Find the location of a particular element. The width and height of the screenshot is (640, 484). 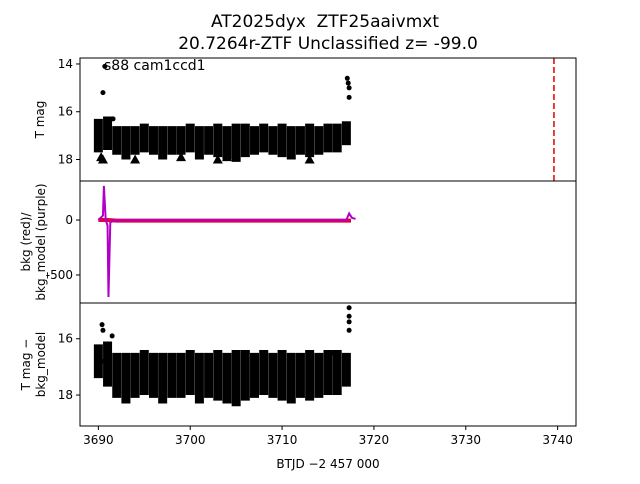

chart-subtitle: 20.7264r-ZTF Unclassified z= -99.0 is located at coordinates (328, 44).